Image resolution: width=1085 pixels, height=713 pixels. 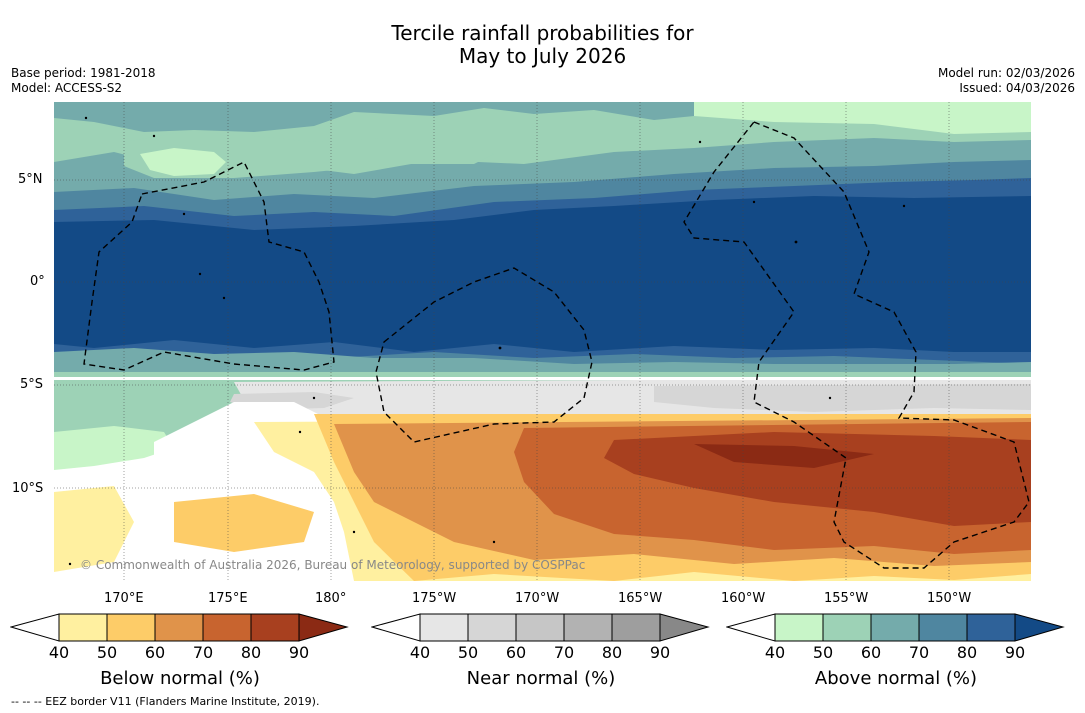 What do you see at coordinates (542, 56) in the screenshot?
I see `map-title-line2: May to July 2026` at bounding box center [542, 56].